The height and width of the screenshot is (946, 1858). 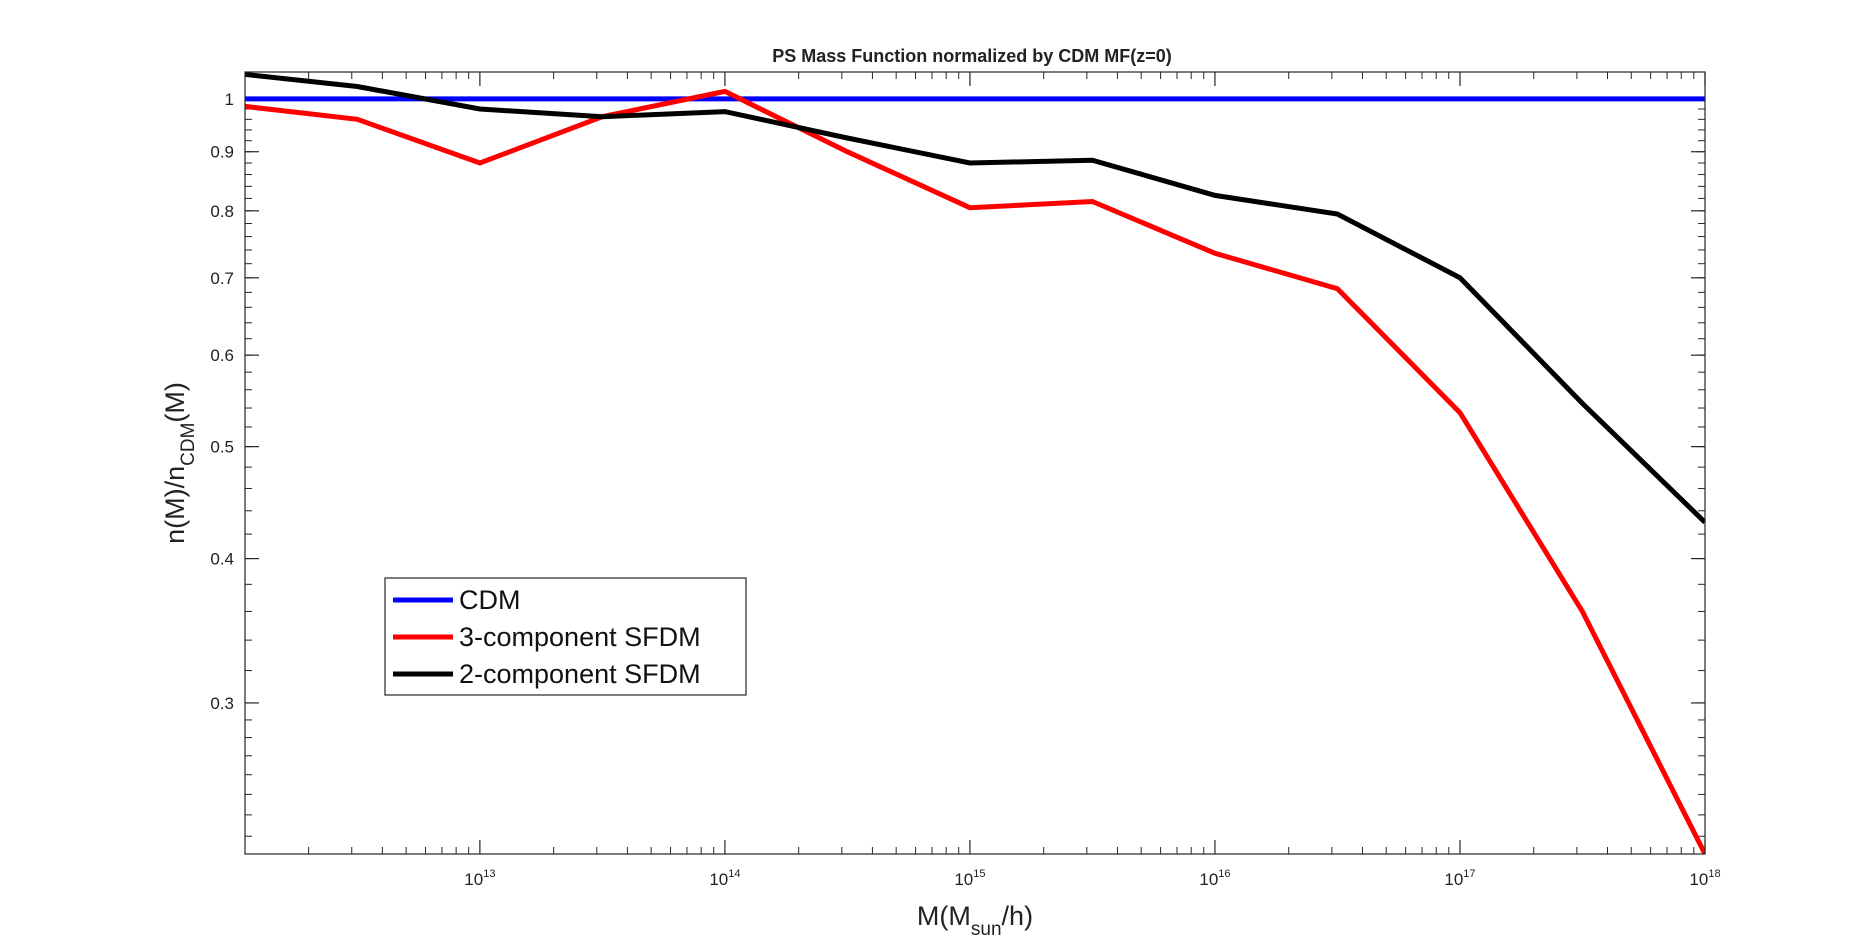 What do you see at coordinates (979, 874) in the screenshot?
I see `x-tick-exponent: 15` at bounding box center [979, 874].